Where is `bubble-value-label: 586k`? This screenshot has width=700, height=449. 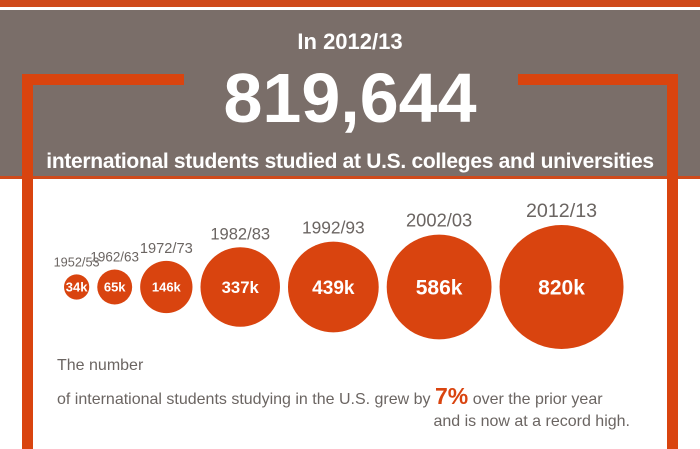
bubble-value-label: 586k is located at coordinates (439, 288).